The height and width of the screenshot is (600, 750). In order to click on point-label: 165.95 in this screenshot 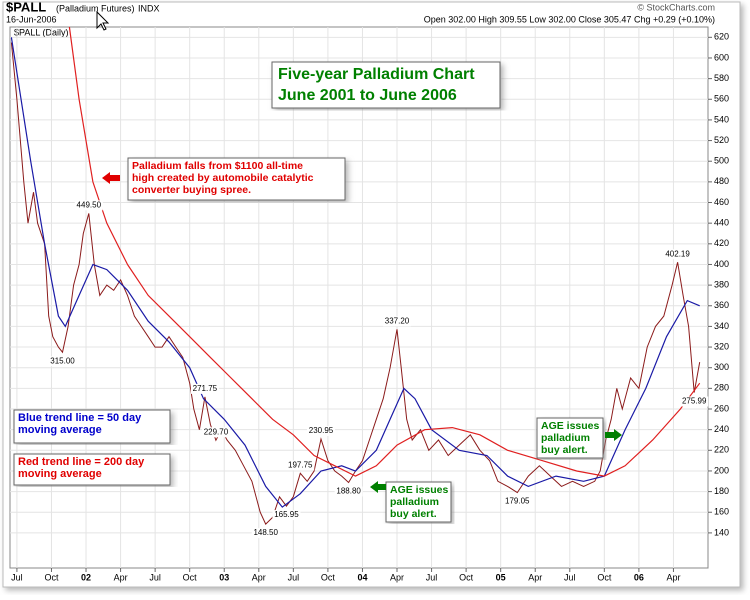, I will do `click(286, 515)`.